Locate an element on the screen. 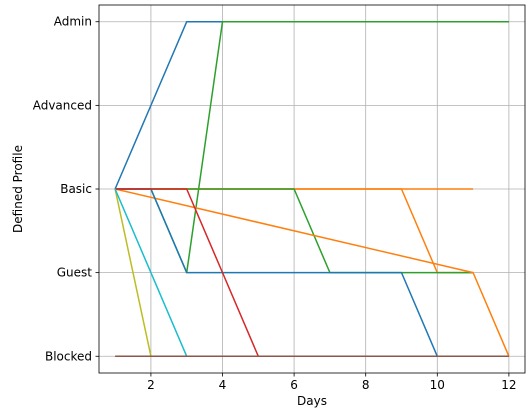 The height and width of the screenshot is (411, 530). y-tick-label: Guest is located at coordinates (75, 273).